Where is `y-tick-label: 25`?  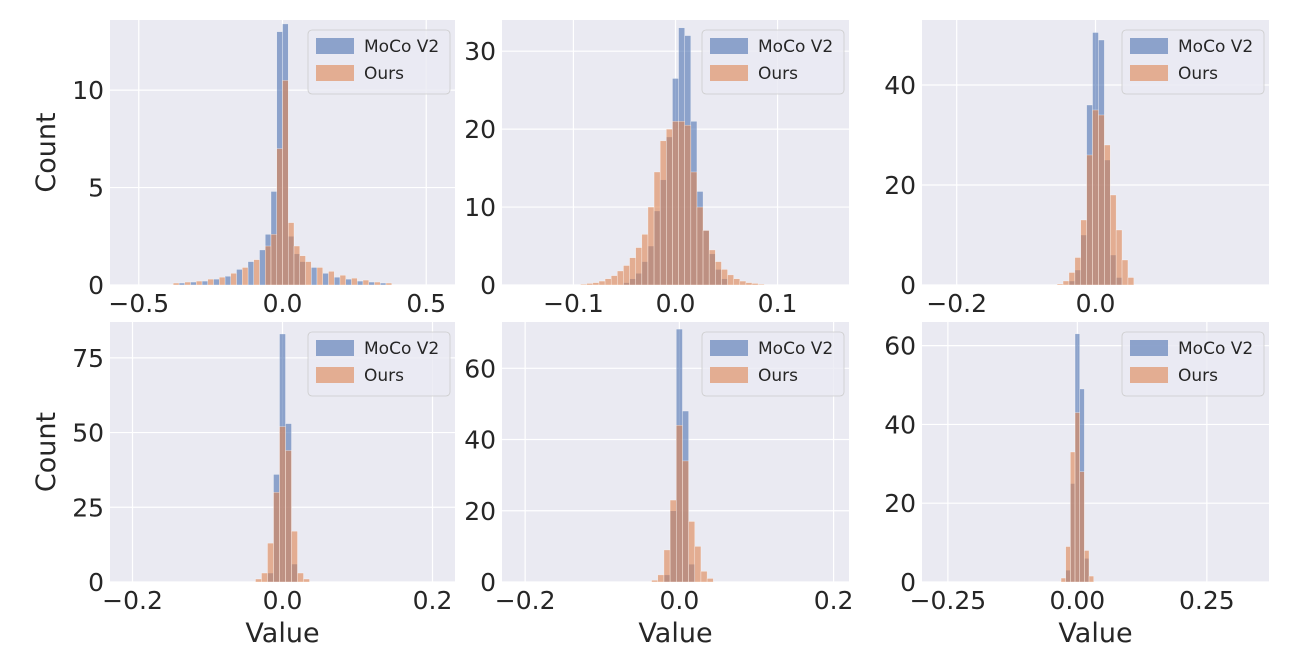
y-tick-label: 25 is located at coordinates (88, 507).